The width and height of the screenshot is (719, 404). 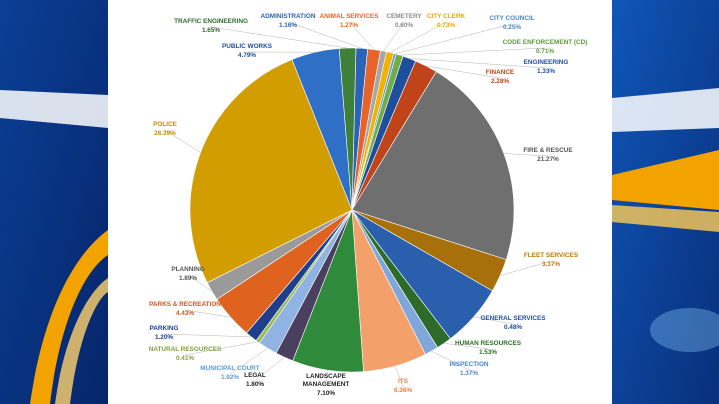 What do you see at coordinates (211, 30) in the screenshot?
I see `slice-value: 1.65%` at bounding box center [211, 30].